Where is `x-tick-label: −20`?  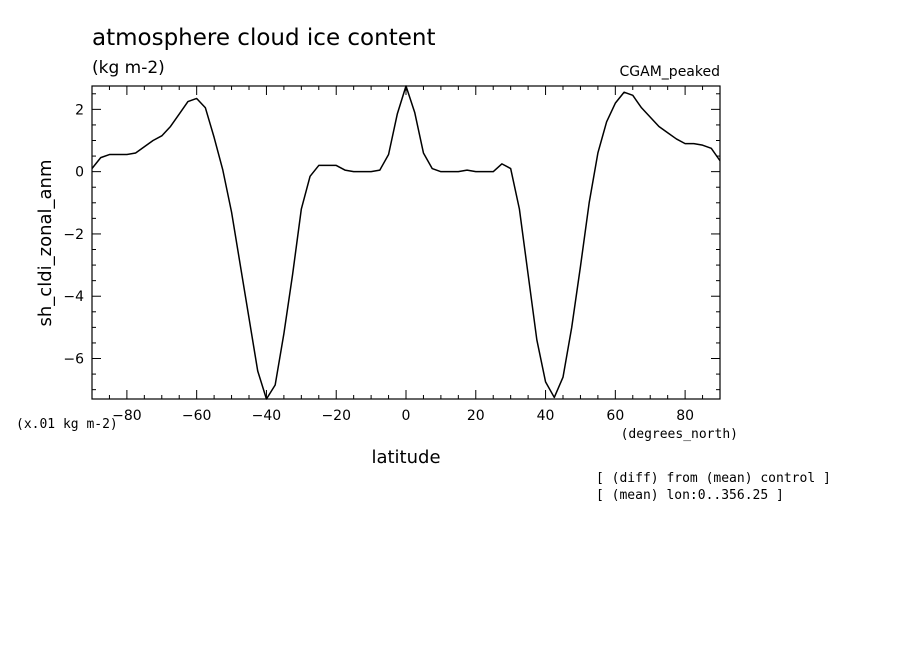
x-tick-label: −20 is located at coordinates (336, 416).